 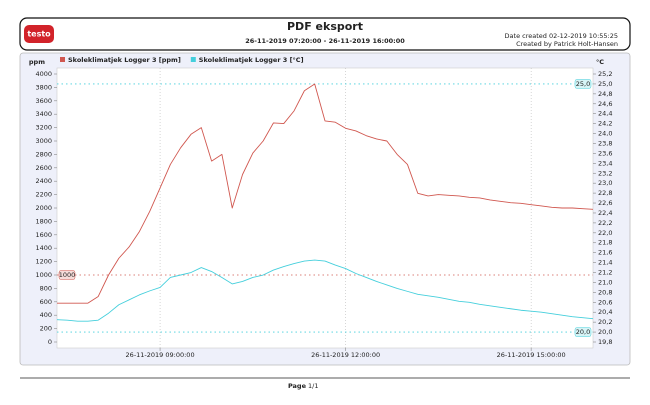 What do you see at coordinates (46, 329) in the screenshot?
I see `y-tick-label: 200` at bounding box center [46, 329].